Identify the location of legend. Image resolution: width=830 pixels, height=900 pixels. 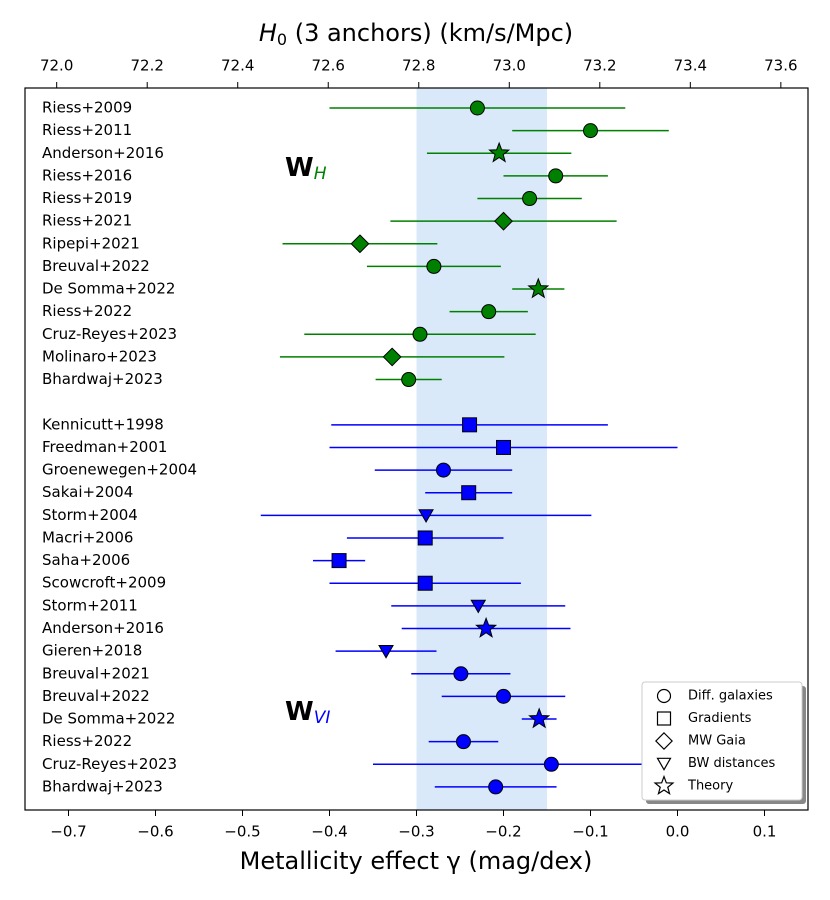
(722, 741).